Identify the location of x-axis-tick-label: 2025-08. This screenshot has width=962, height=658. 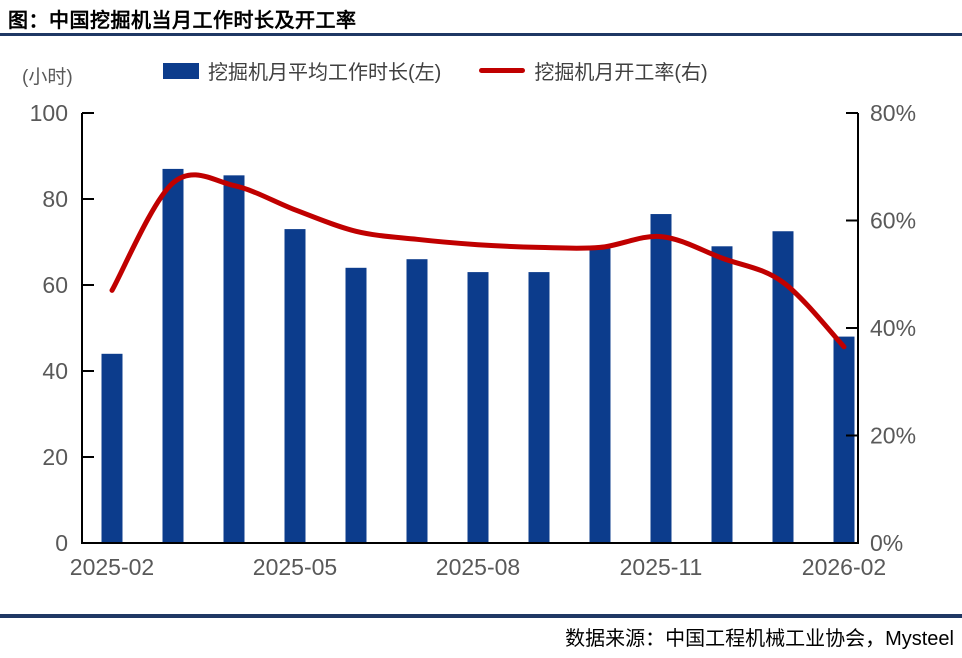
(478, 567).